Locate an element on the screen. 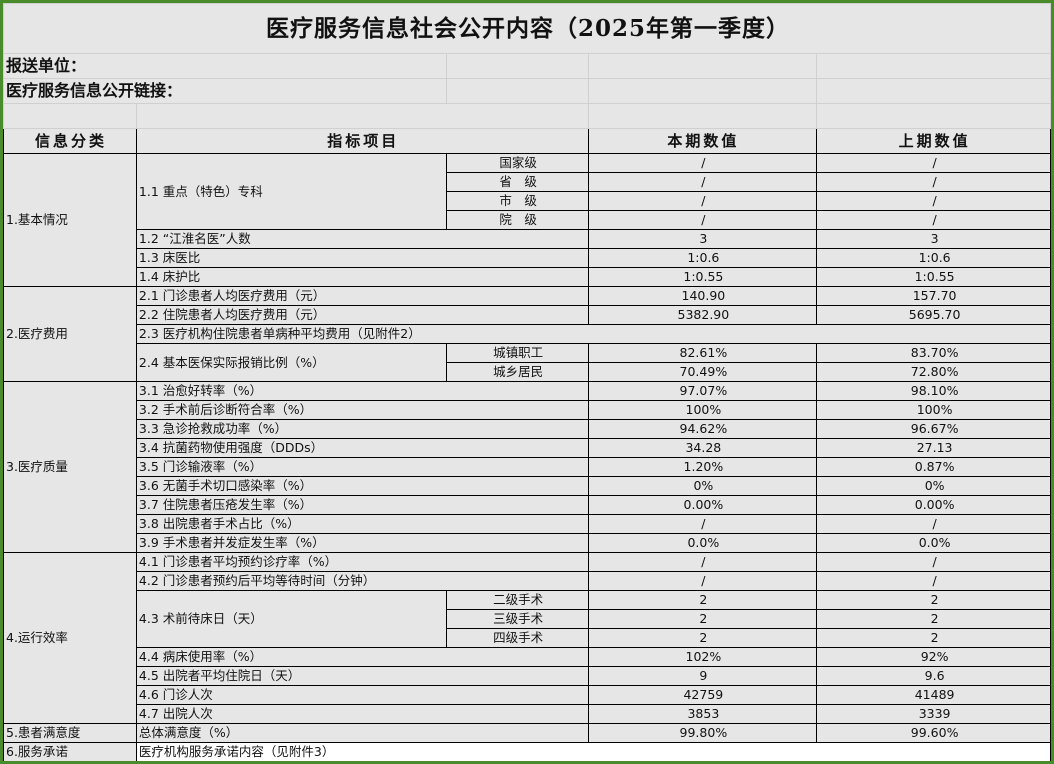 The width and height of the screenshot is (1054, 764). current-value: 1.20% is located at coordinates (702, 467).